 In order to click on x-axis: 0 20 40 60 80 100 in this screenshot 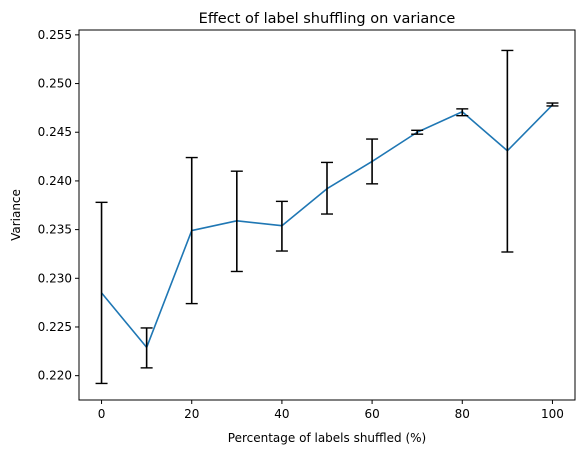, I will do `click(331, 410)`.